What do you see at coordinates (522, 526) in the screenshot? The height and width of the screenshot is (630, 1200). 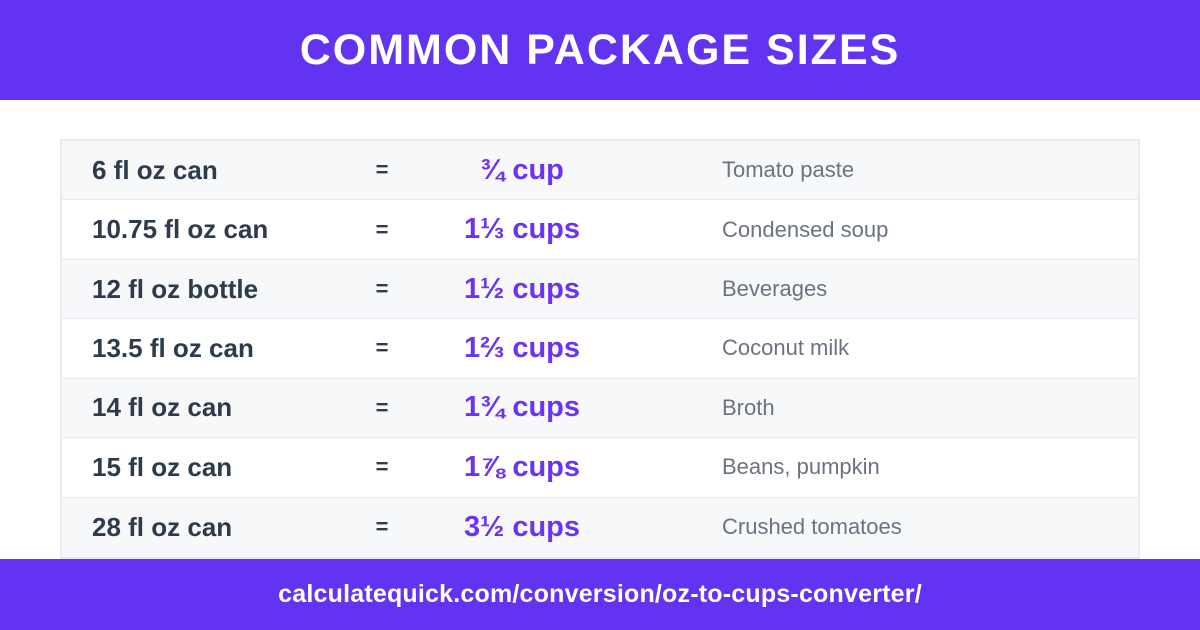 I see `cup-value: 3½ cups` at bounding box center [522, 526].